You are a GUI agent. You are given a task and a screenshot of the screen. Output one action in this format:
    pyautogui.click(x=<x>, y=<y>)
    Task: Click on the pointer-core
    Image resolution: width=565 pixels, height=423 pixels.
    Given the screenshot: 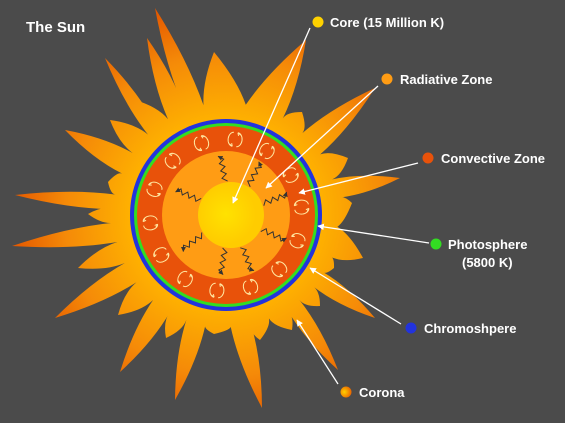 What is the action you would take?
    pyautogui.click(x=271, y=115)
    